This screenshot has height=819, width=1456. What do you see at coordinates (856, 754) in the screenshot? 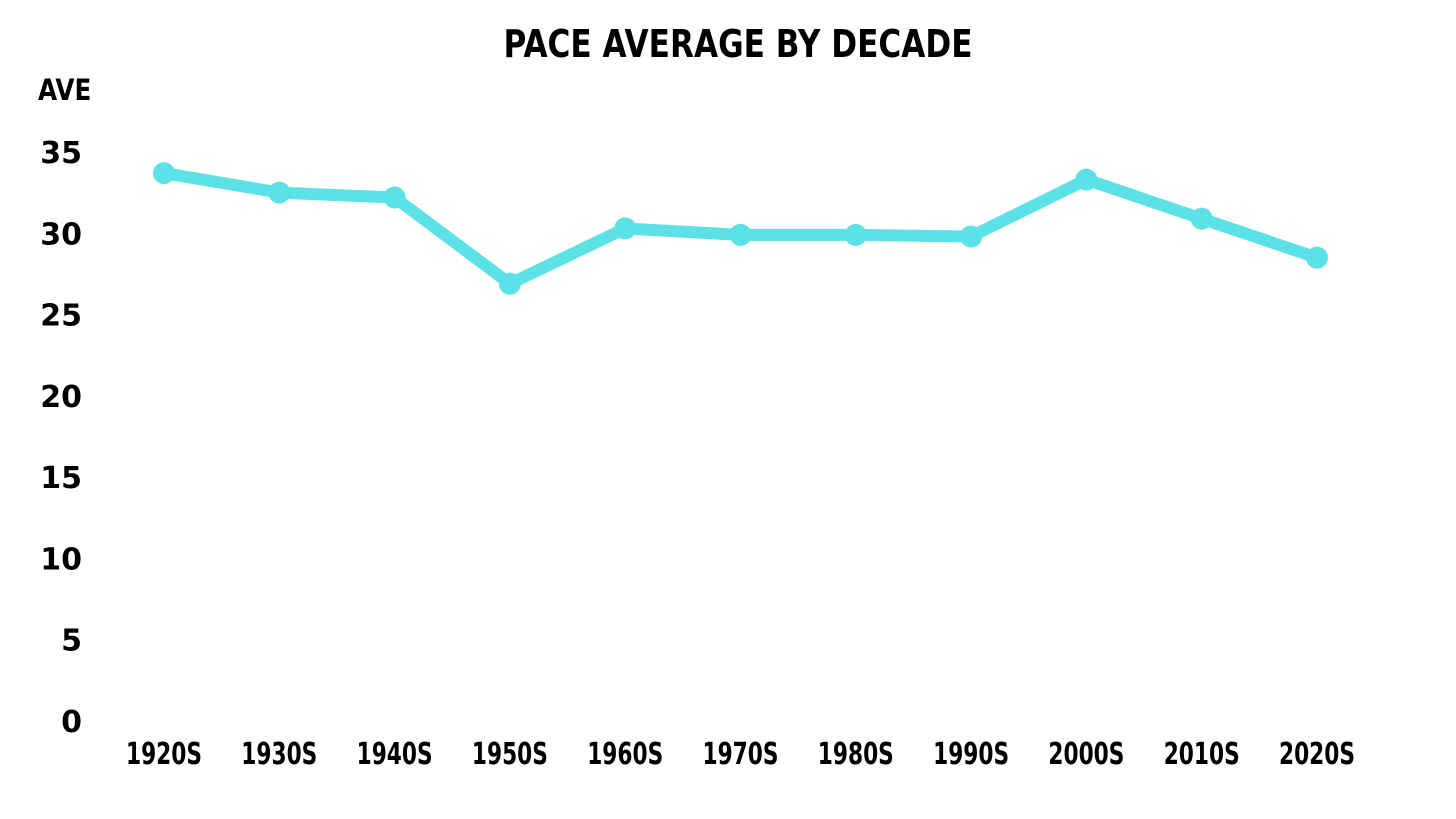
I see `x-tick-label: 1980S` at bounding box center [856, 754].